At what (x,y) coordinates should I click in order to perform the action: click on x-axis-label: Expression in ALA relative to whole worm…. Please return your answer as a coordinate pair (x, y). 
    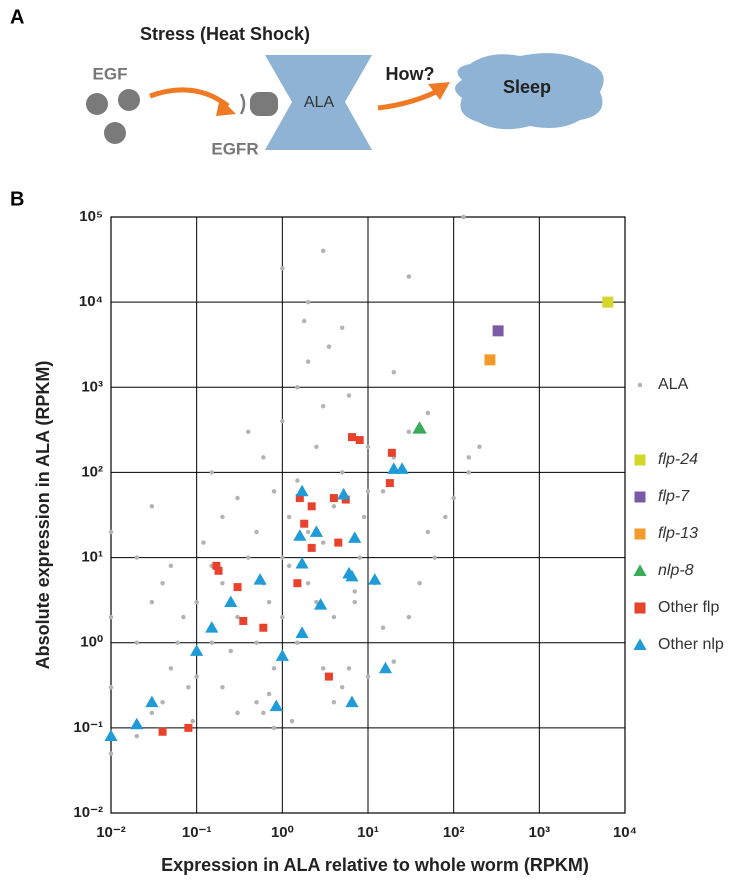
    Looking at the image, I should click on (375, 865).